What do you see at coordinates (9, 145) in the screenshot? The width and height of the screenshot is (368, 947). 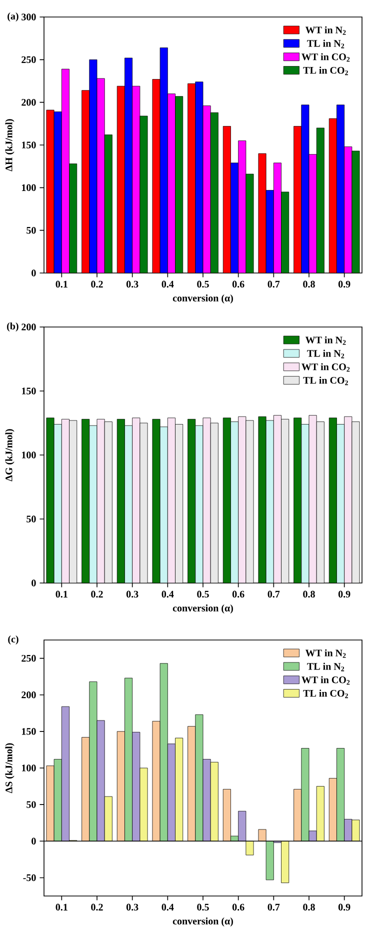 I see `y-axis-title: ΔH (kJ/mol)` at bounding box center [9, 145].